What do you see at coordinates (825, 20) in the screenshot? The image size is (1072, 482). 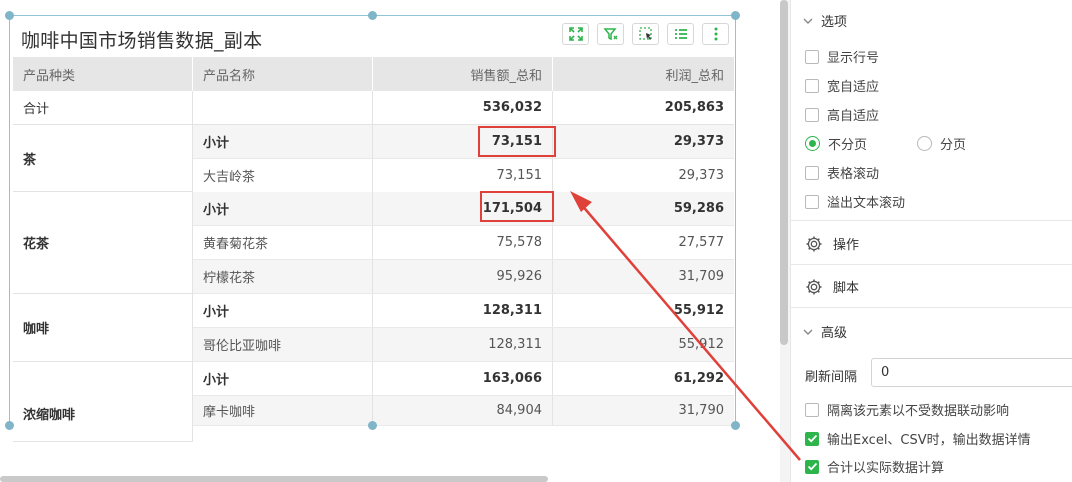 I see `section-options: 选项` at bounding box center [825, 20].